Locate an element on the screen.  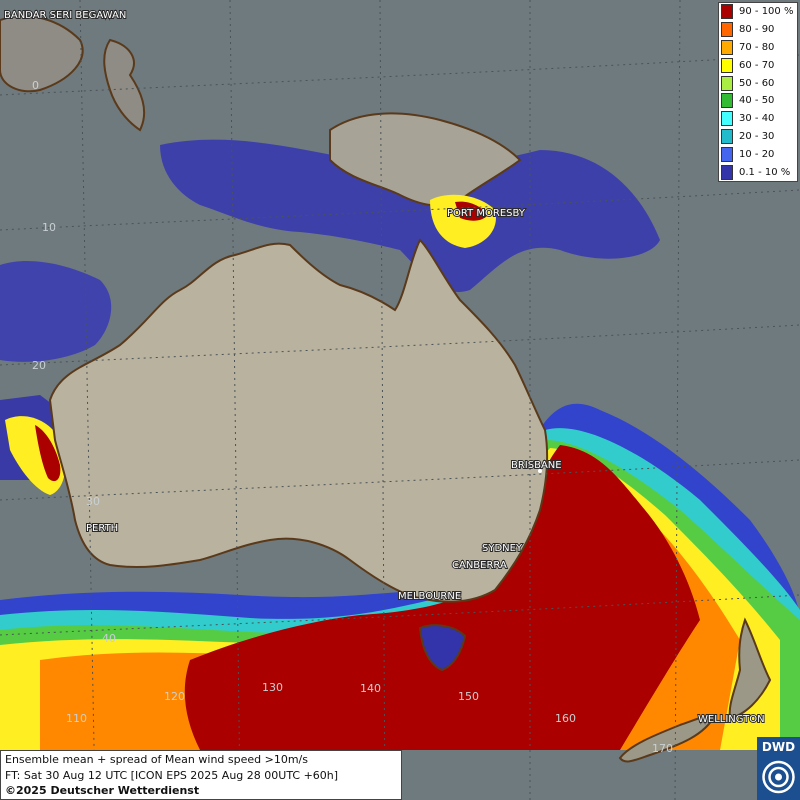
legend-item: 30 - 40 is located at coordinates (758, 119).